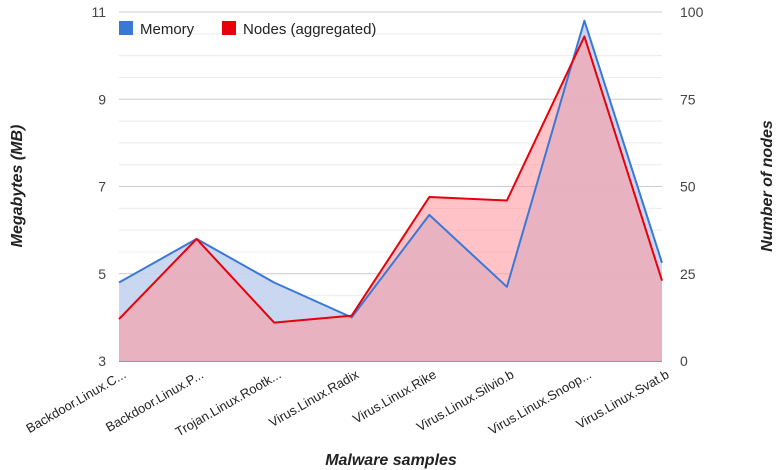  I want to click on right-tick-label: 50, so click(688, 187).